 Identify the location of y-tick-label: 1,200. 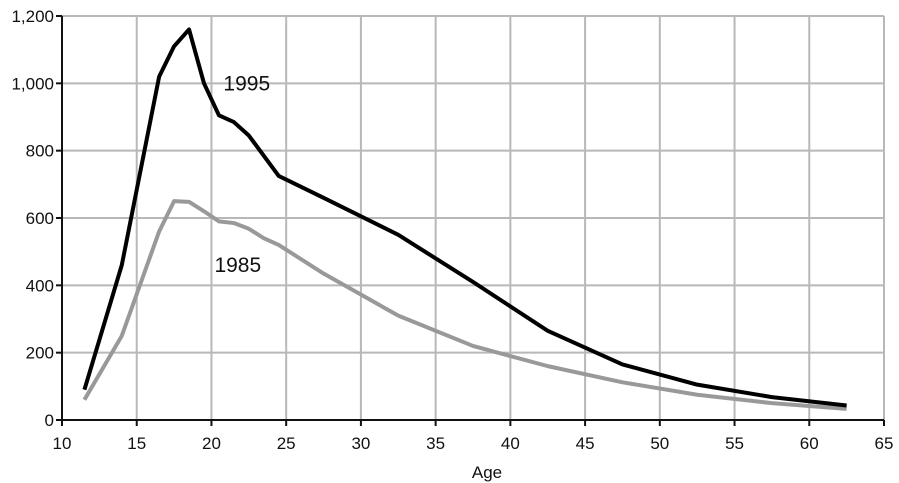
(32, 16).